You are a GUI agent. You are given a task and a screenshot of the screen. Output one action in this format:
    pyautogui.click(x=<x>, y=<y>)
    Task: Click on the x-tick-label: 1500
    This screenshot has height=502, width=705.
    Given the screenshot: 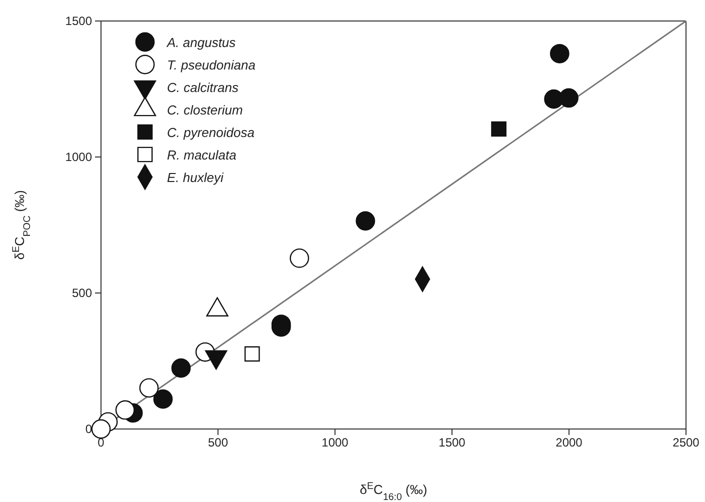 What is the action you would take?
    pyautogui.click(x=452, y=443)
    